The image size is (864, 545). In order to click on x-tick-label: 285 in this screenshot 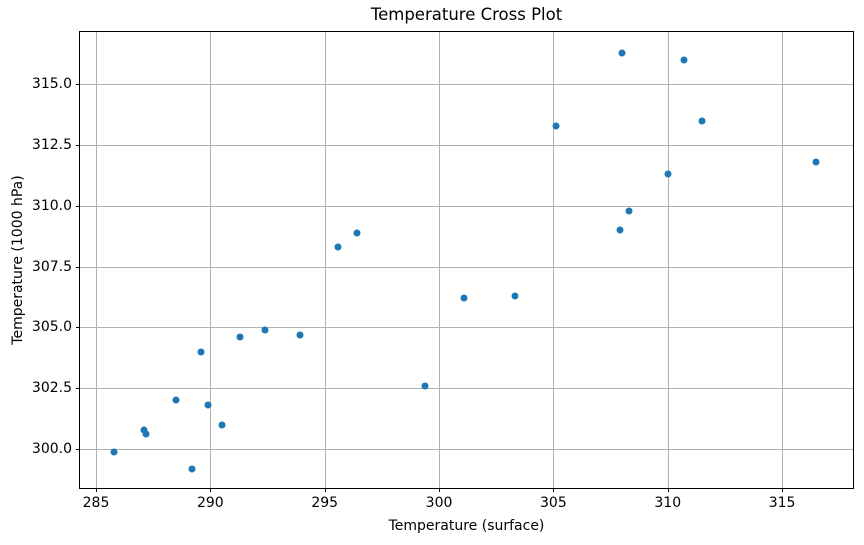, I will do `click(96, 503)`.